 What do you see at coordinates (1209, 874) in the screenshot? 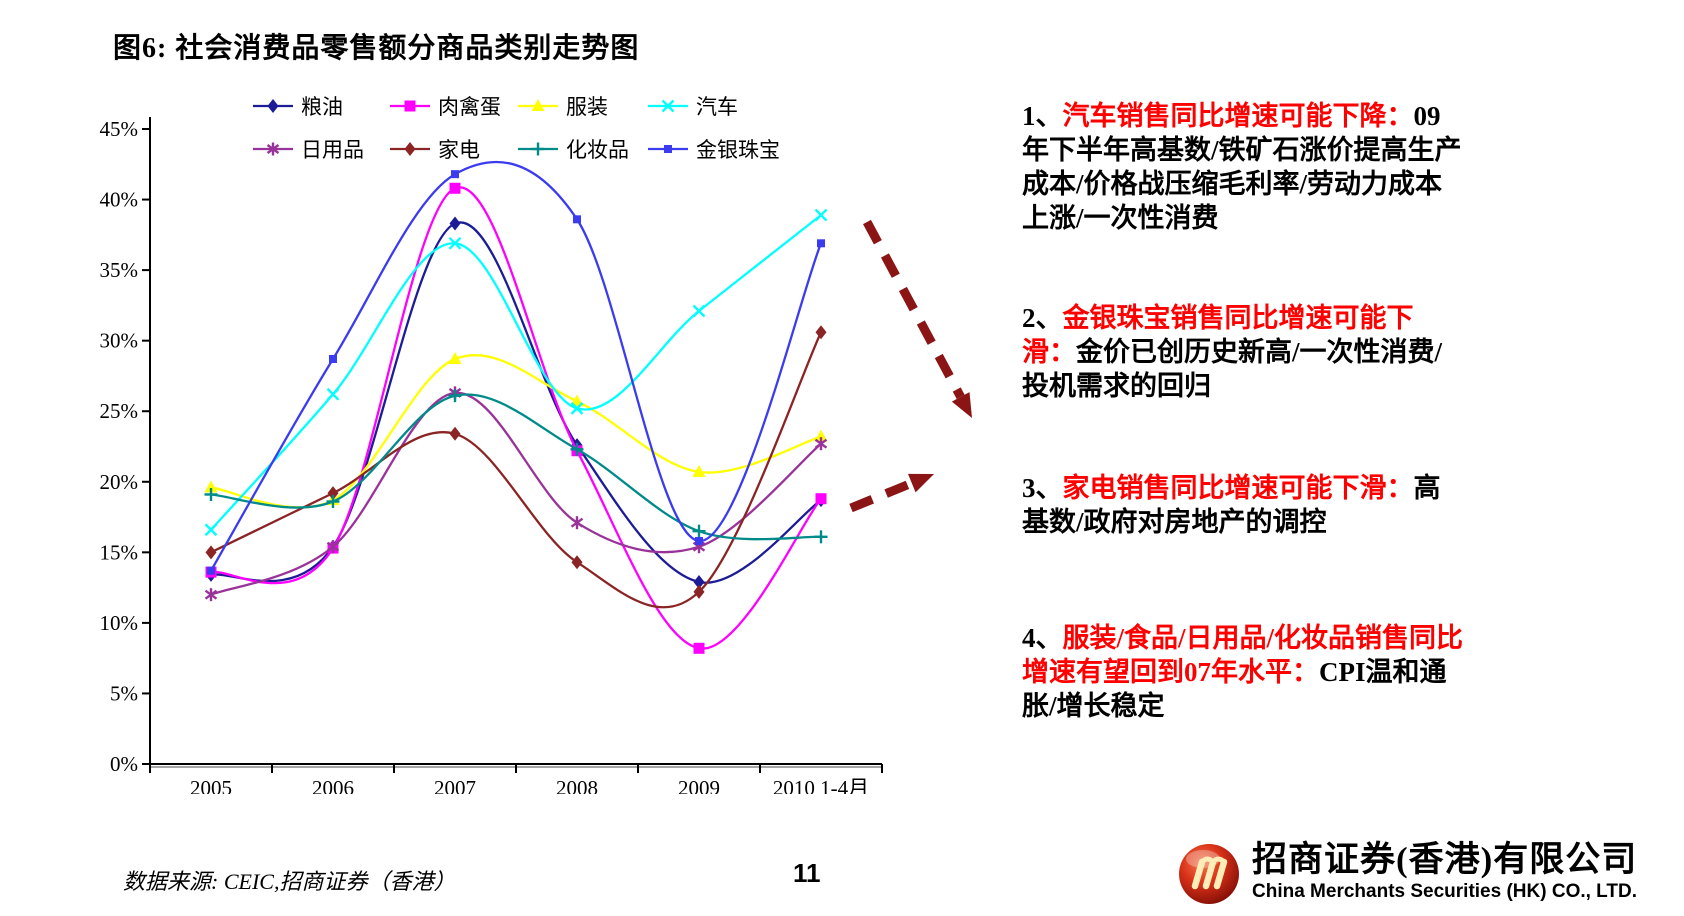
I see `logo-mark-icon` at bounding box center [1209, 874].